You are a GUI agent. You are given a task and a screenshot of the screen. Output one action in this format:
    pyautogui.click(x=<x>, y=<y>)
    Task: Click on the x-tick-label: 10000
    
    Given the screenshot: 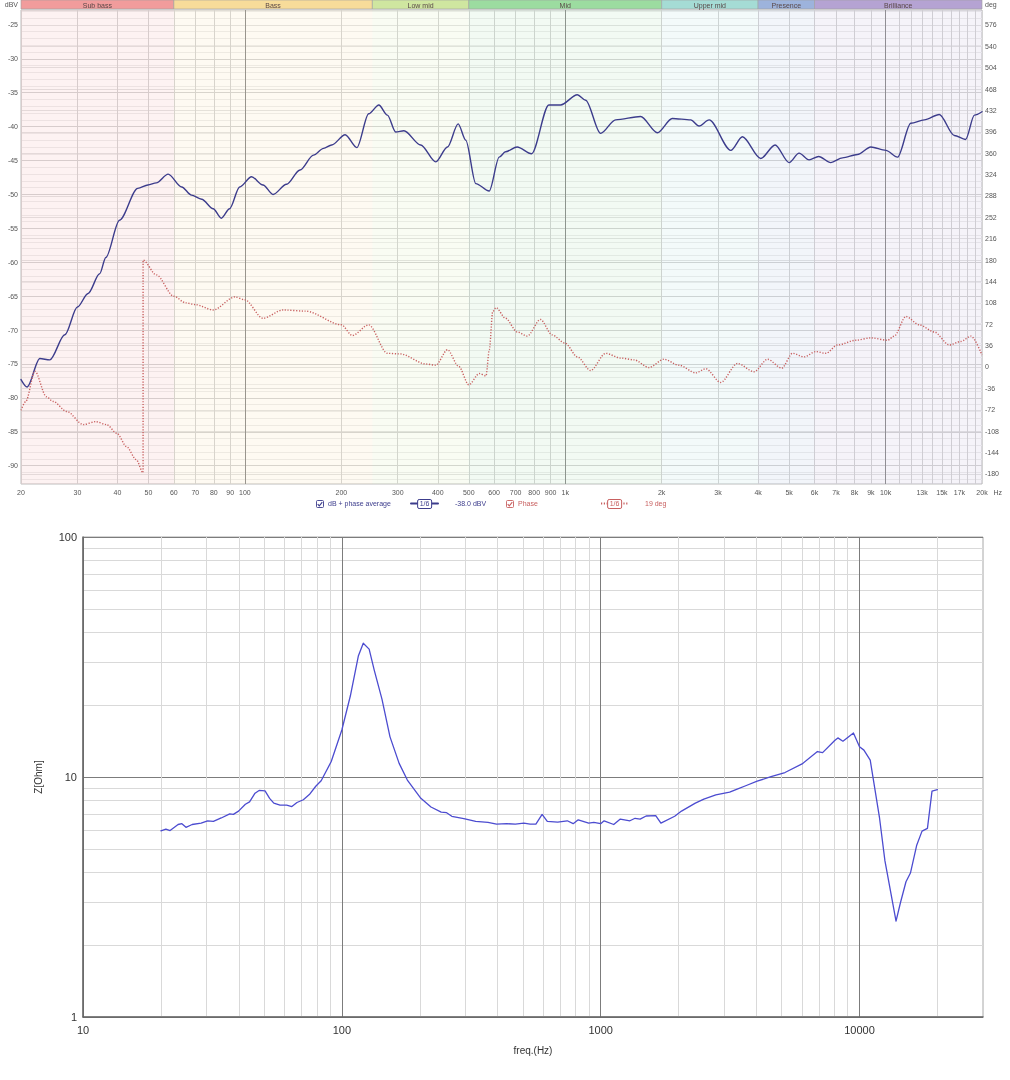 What is the action you would take?
    pyautogui.click(x=859, y=1029)
    